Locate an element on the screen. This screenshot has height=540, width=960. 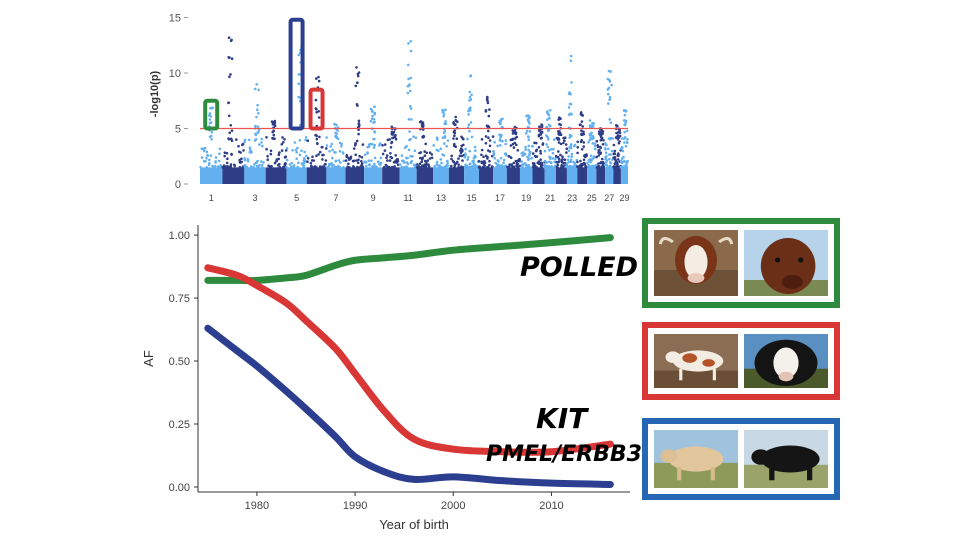
af-ytick-label: 0.50 is located at coordinates (179, 362).